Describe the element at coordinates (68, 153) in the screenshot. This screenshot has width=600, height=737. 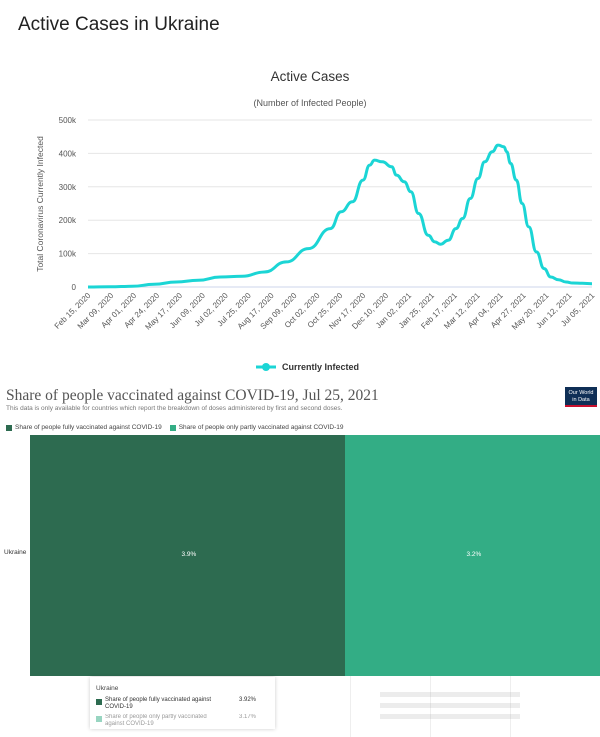
I see `y-tick-label: 400k` at that location.